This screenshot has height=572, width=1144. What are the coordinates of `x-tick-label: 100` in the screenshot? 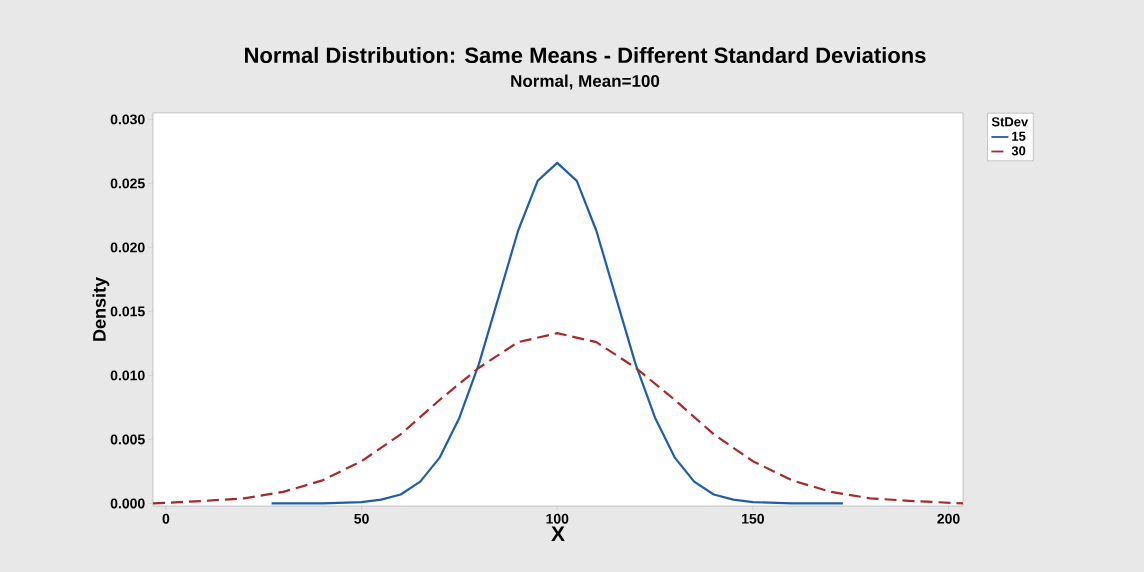 It's located at (557, 518).